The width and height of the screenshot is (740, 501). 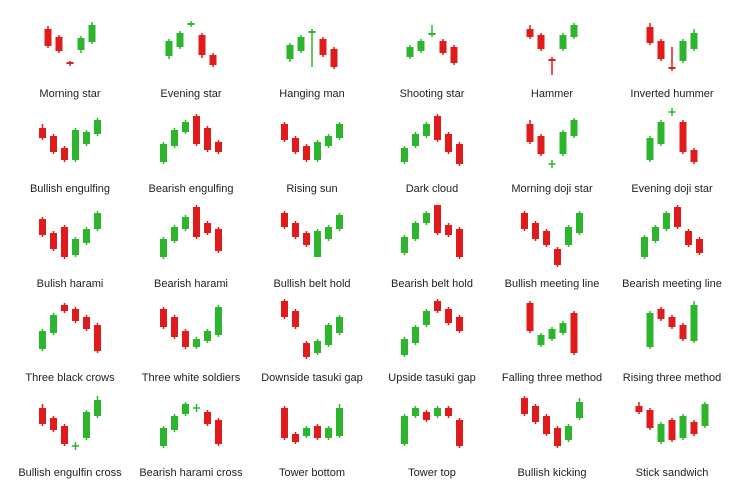 I want to click on pattern-cell: Bearish harami, so click(x=191, y=245).